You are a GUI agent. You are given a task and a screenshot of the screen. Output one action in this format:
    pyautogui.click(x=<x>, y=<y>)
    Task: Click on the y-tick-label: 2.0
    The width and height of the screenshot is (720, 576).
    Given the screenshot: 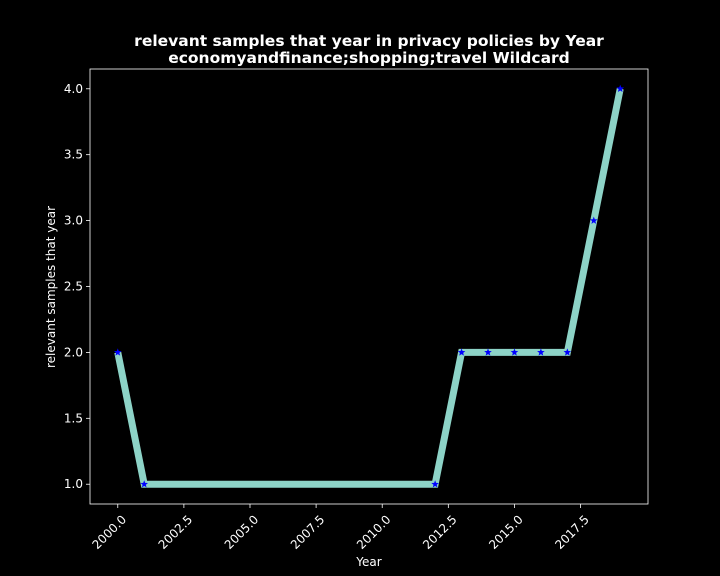 What is the action you would take?
    pyautogui.click(x=73, y=352)
    